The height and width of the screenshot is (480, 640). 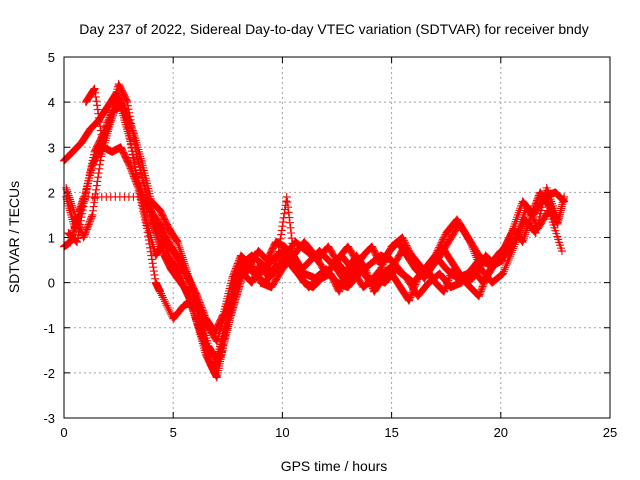 I want to click on y-tick-label: 4, so click(x=51, y=102).